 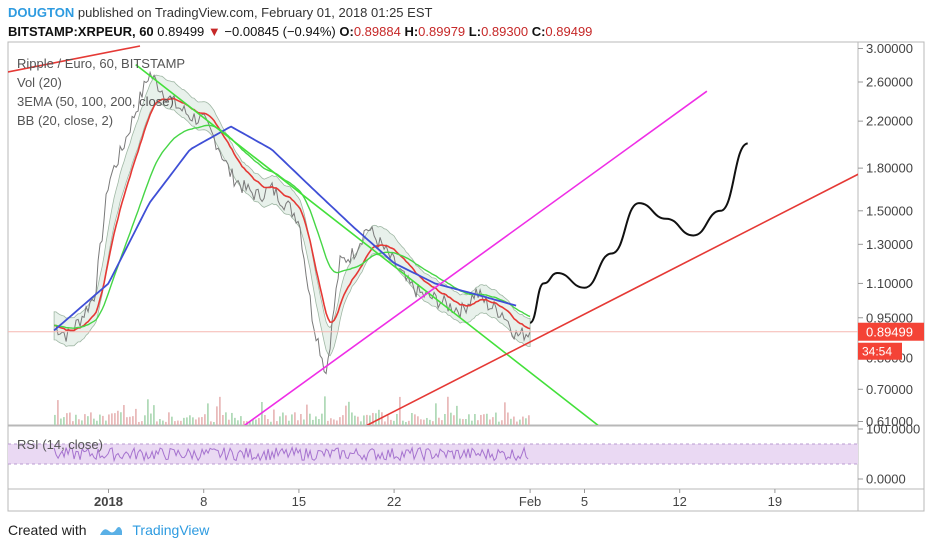 What do you see at coordinates (889, 421) in the screenshot?
I see `price-tick-label: 0.61000` at bounding box center [889, 421].